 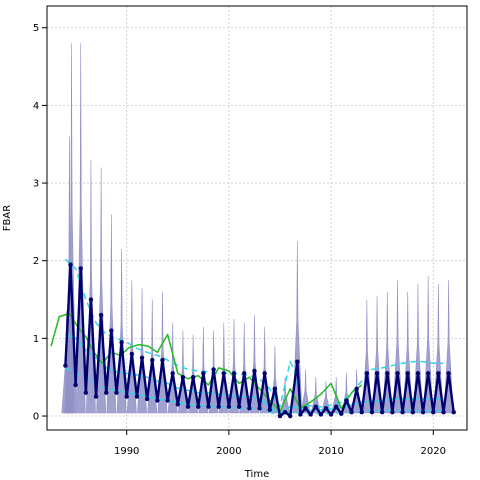 I want to click on y-tick-label: 3, so click(x=36, y=184).